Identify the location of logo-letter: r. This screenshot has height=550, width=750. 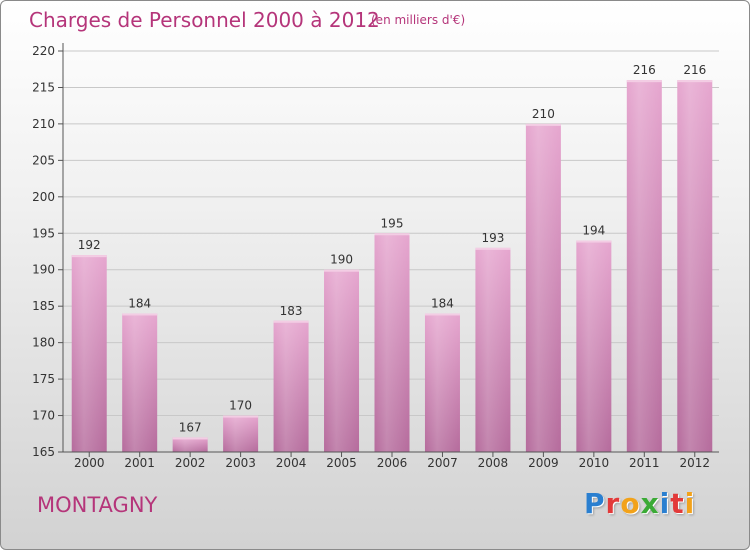
(613, 503).